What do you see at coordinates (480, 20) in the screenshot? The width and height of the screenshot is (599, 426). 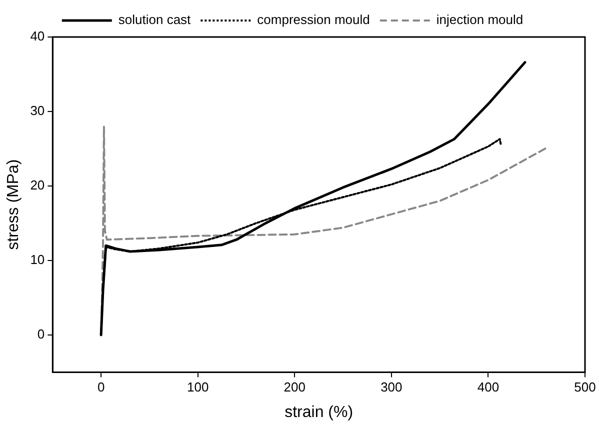 I see `legend-label: injection mould` at bounding box center [480, 20].